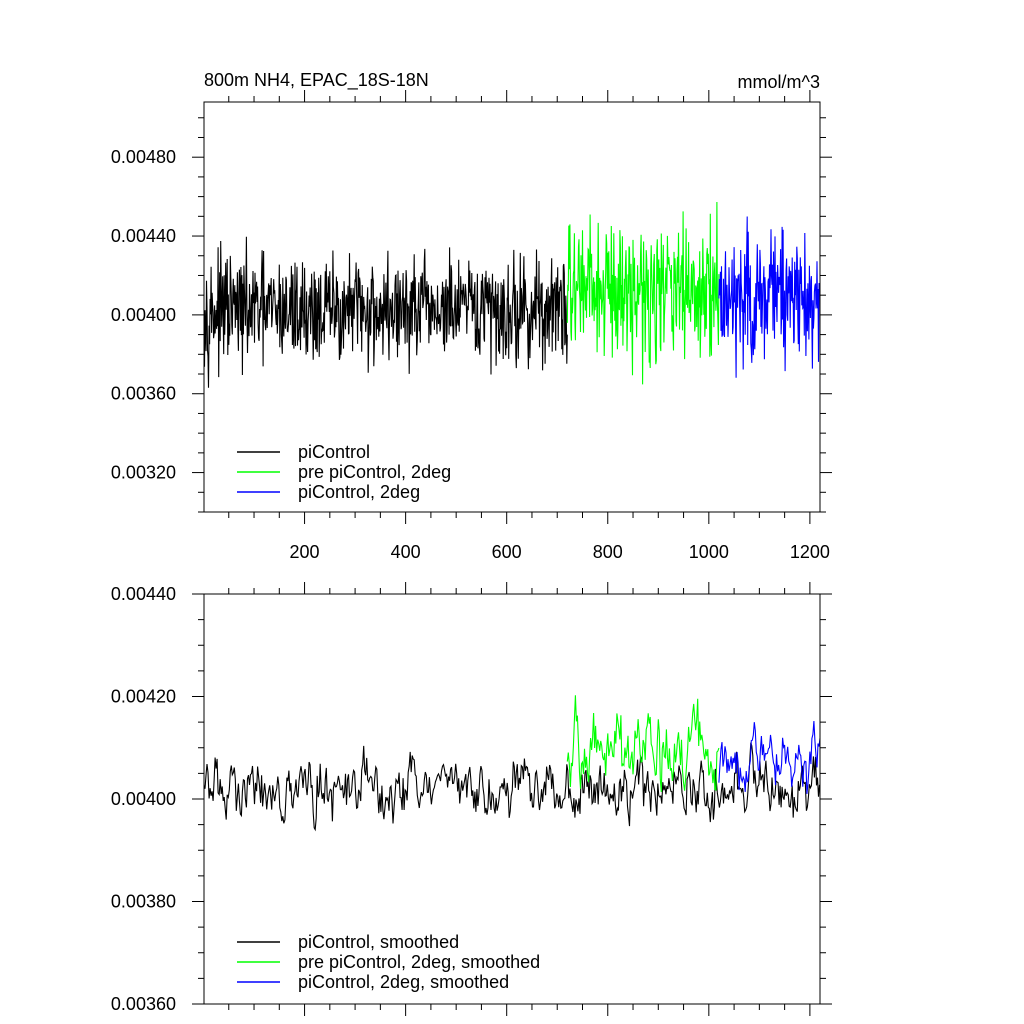  I want to click on legend-label: pre piControl, 2deg, smoothed, so click(419, 962).